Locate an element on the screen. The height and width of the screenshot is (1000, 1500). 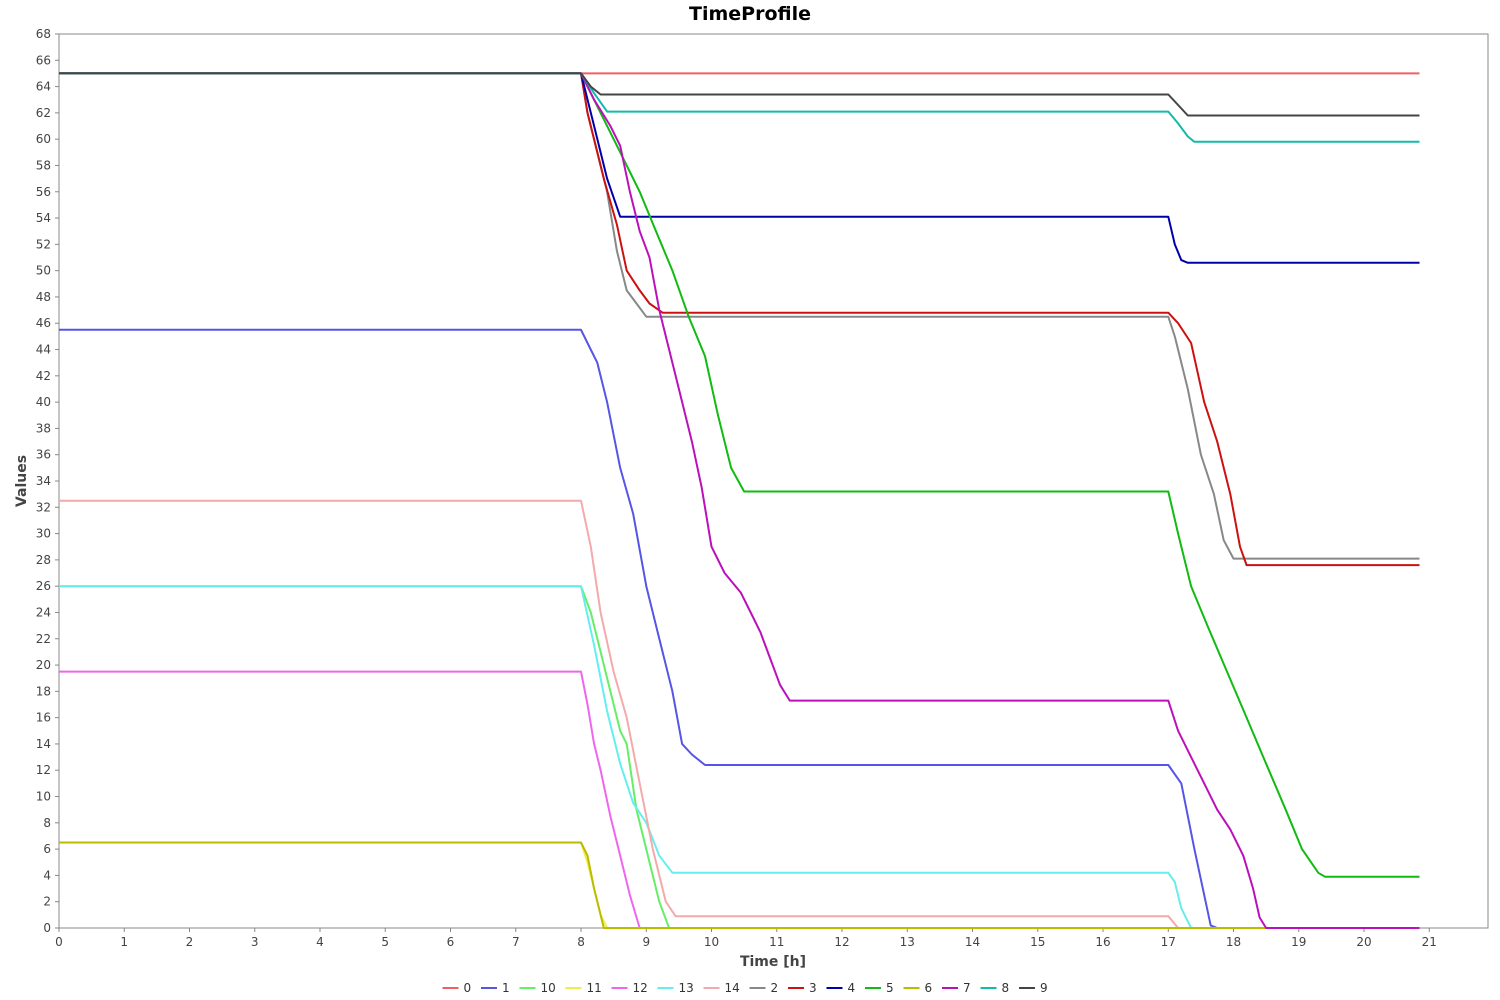
y-tick-label: 10 is located at coordinates (43, 797).